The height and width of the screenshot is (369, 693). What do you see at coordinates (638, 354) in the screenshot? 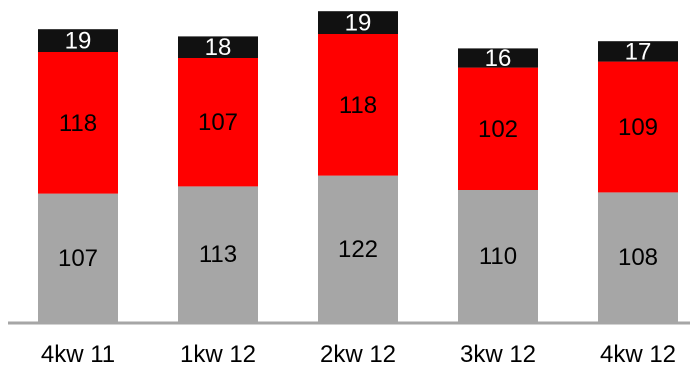
I see `x-tick-label: 4kw 12` at bounding box center [638, 354].